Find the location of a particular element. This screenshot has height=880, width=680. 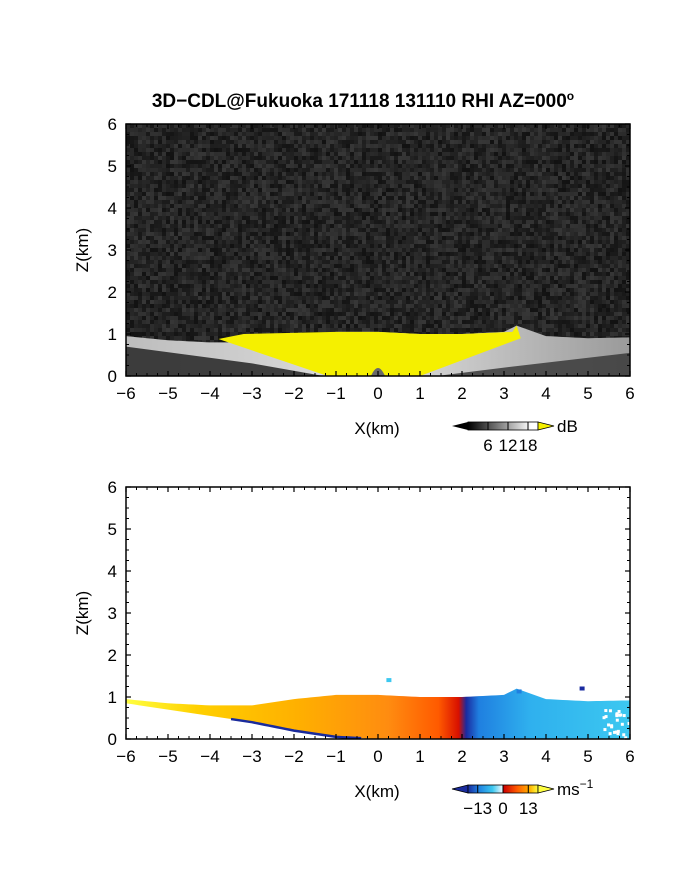

velocity-echo-area is located at coordinates (378, 713).